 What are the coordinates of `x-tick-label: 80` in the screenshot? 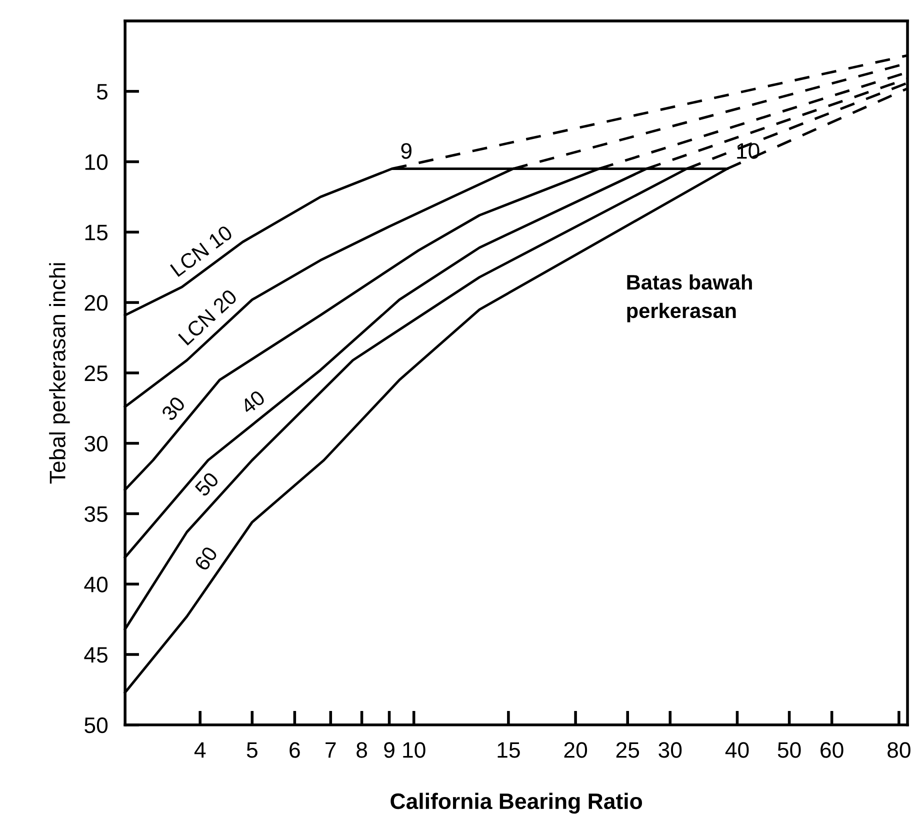 It's located at (899, 750).